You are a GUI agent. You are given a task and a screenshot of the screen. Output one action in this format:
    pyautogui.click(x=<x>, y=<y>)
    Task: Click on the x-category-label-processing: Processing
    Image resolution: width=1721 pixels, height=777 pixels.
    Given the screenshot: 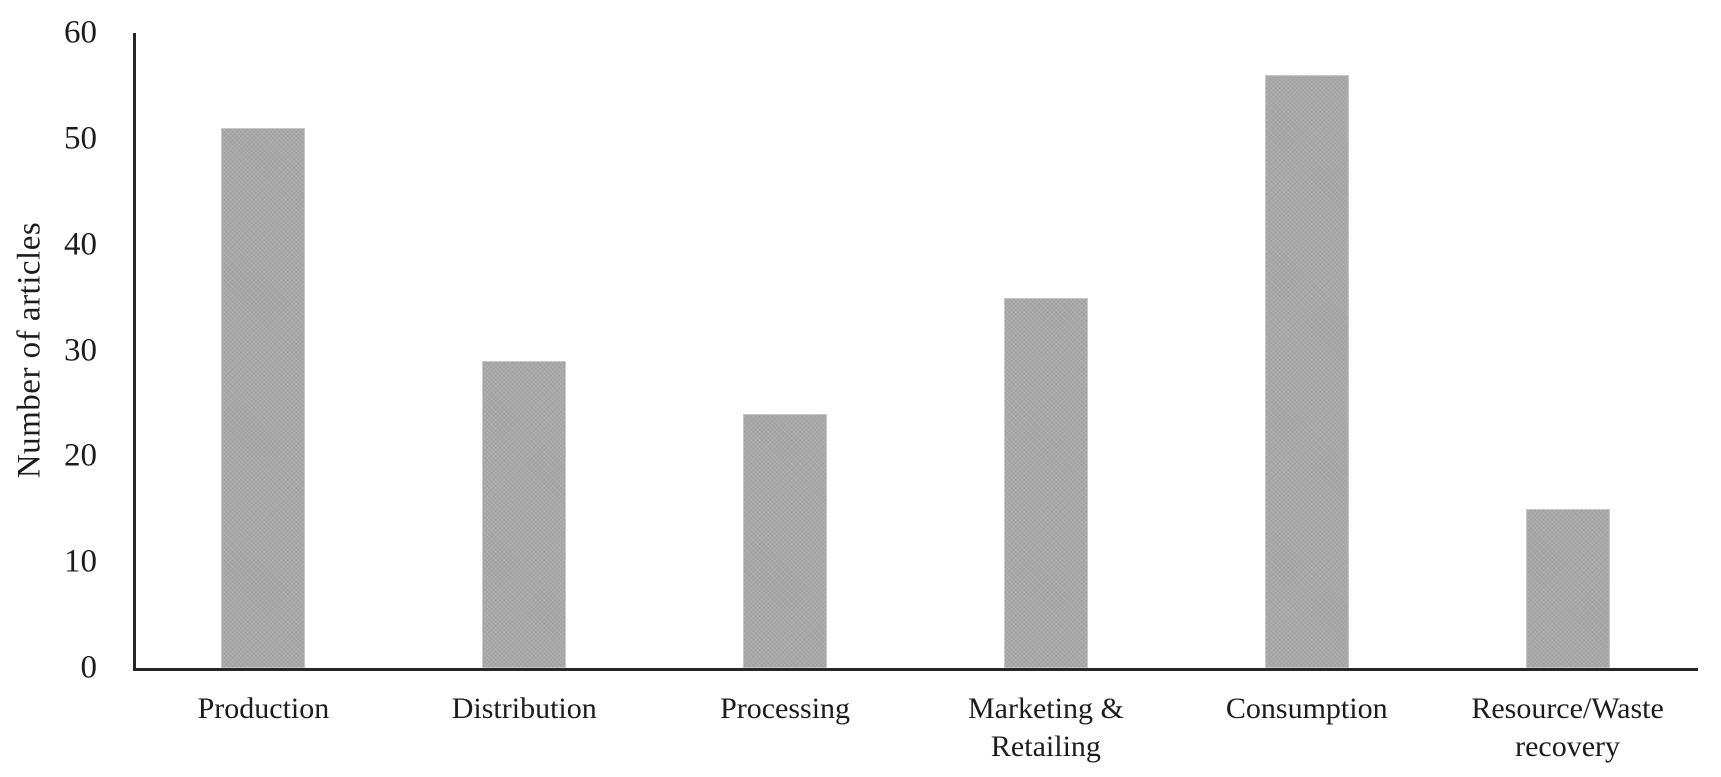 What is the action you would take?
    pyautogui.click(x=785, y=708)
    